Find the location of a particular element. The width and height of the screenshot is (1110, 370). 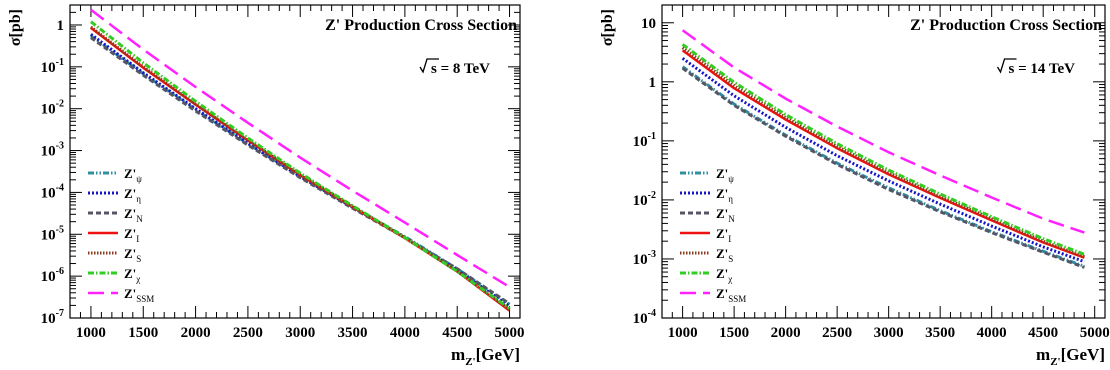

y-tick-label: 10⁻⁷ is located at coordinates (52, 317).